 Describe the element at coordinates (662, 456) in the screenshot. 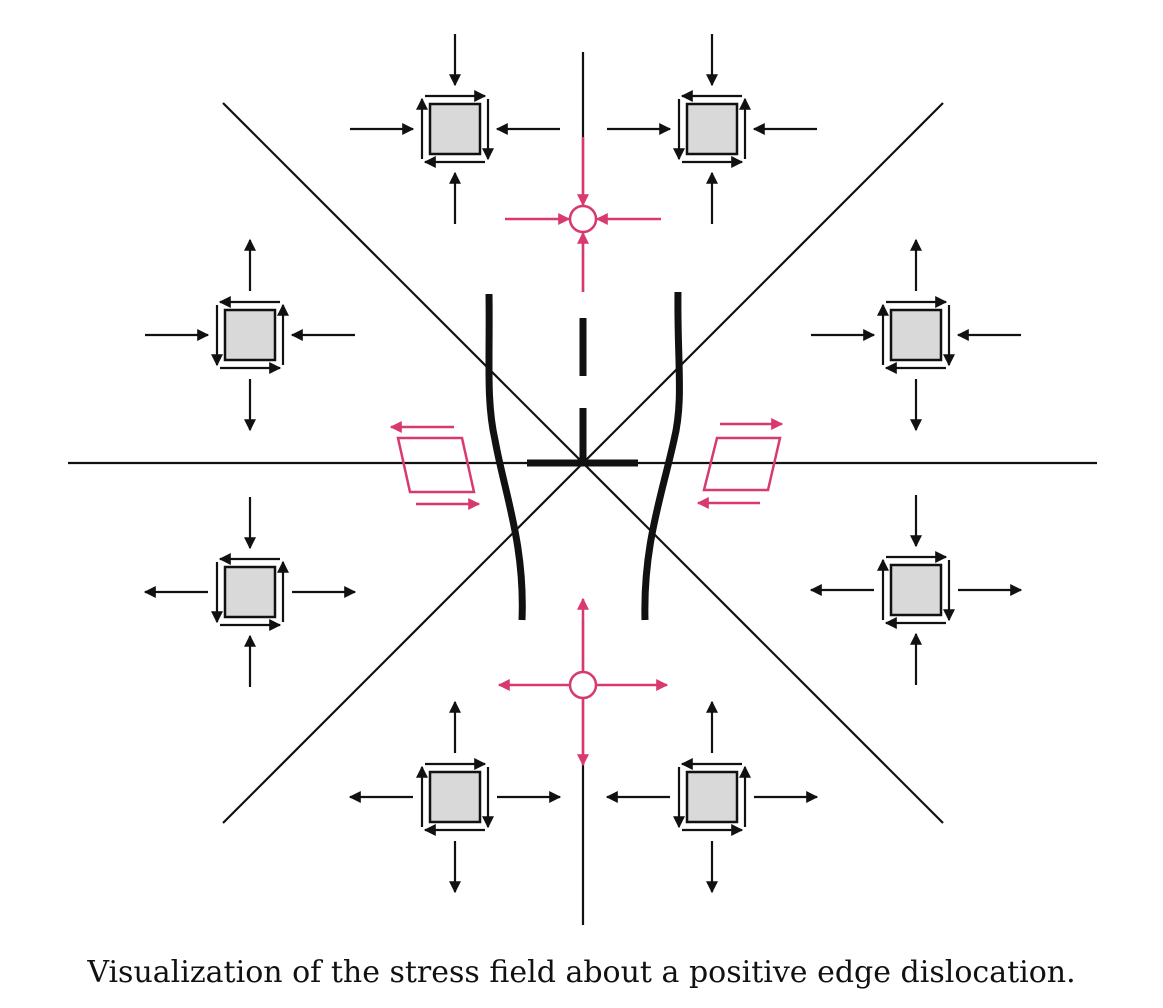

I see `distortion-curve-right` at that location.